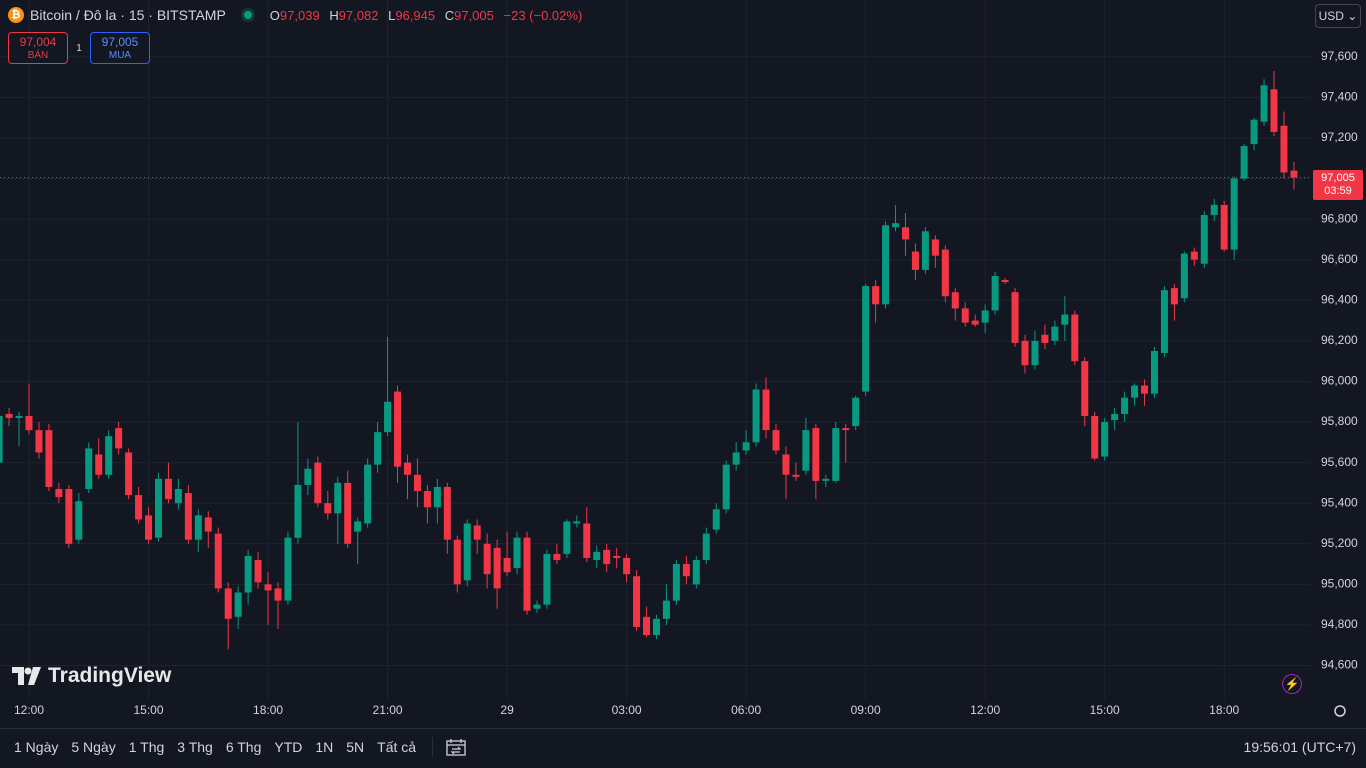 The height and width of the screenshot is (768, 1366). I want to click on clock: 19:56:01 (UTC+7), so click(1299, 747).